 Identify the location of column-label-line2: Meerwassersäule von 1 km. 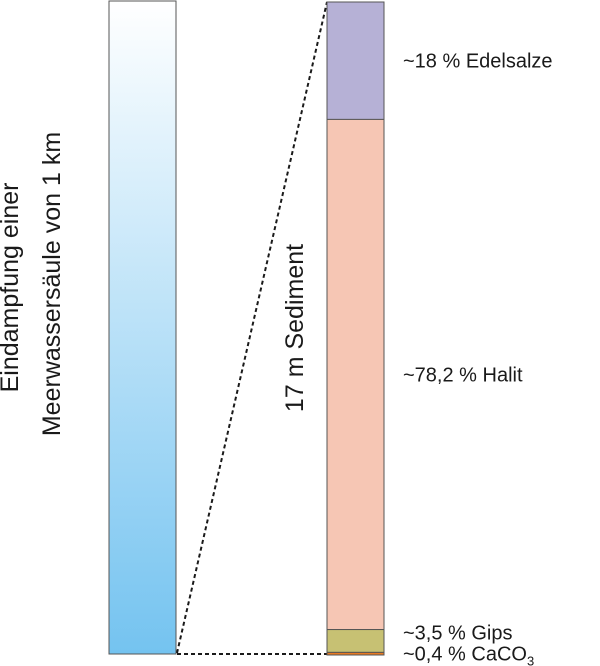
(52, 284).